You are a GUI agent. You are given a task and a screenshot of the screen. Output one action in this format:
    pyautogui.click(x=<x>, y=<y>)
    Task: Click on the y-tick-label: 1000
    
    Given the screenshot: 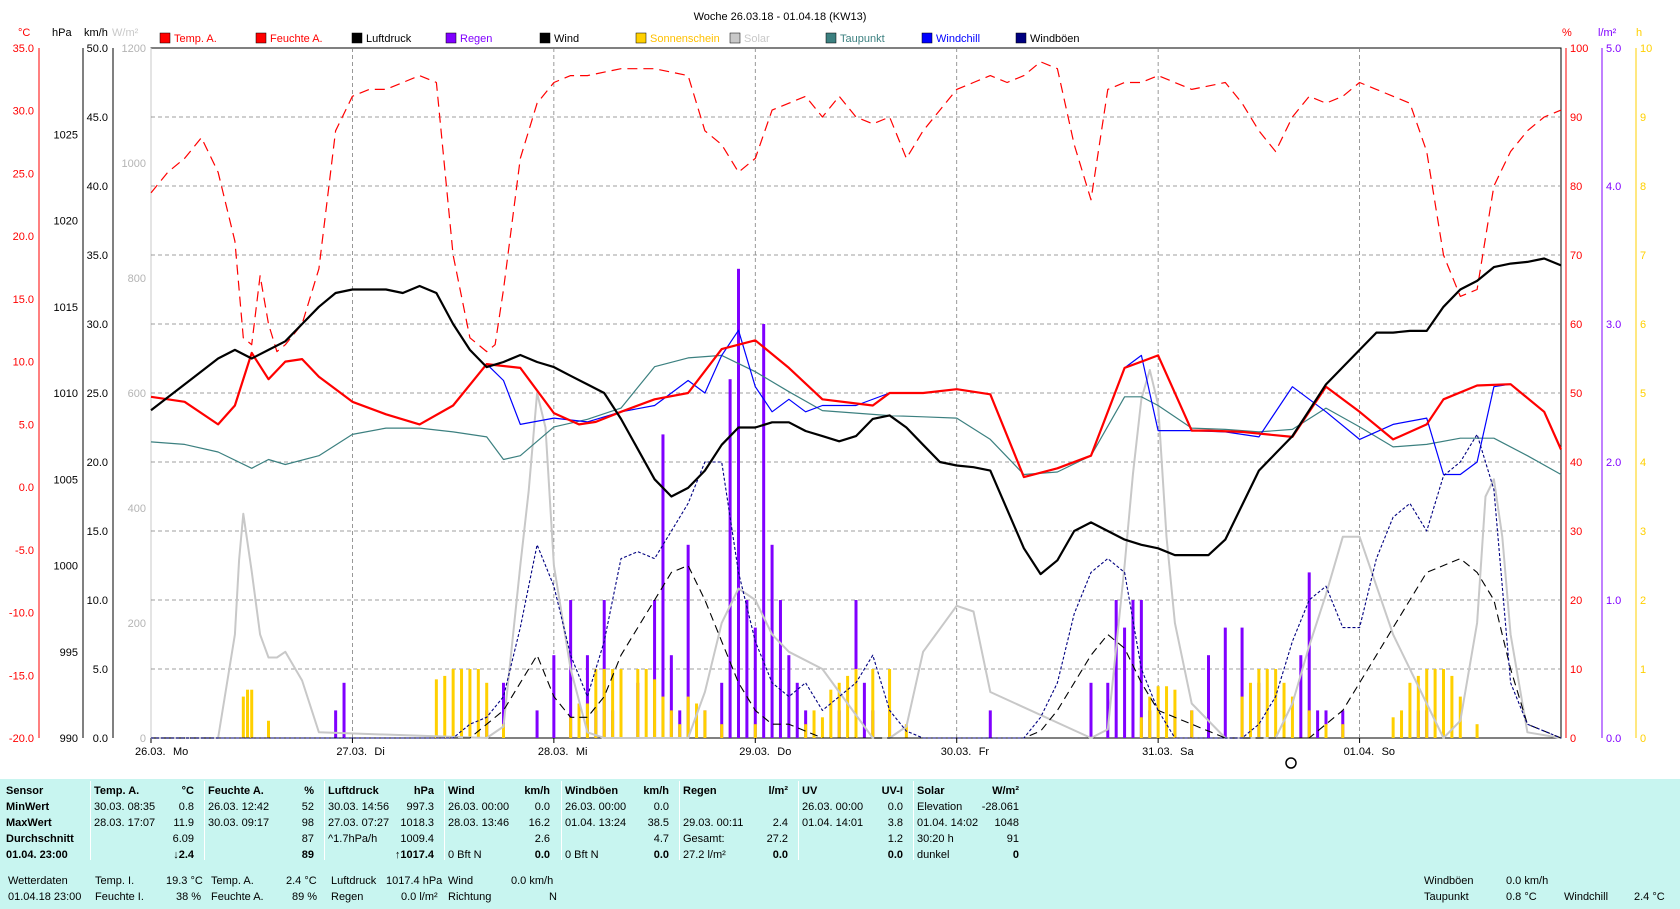 What is the action you would take?
    pyautogui.click(x=134, y=164)
    